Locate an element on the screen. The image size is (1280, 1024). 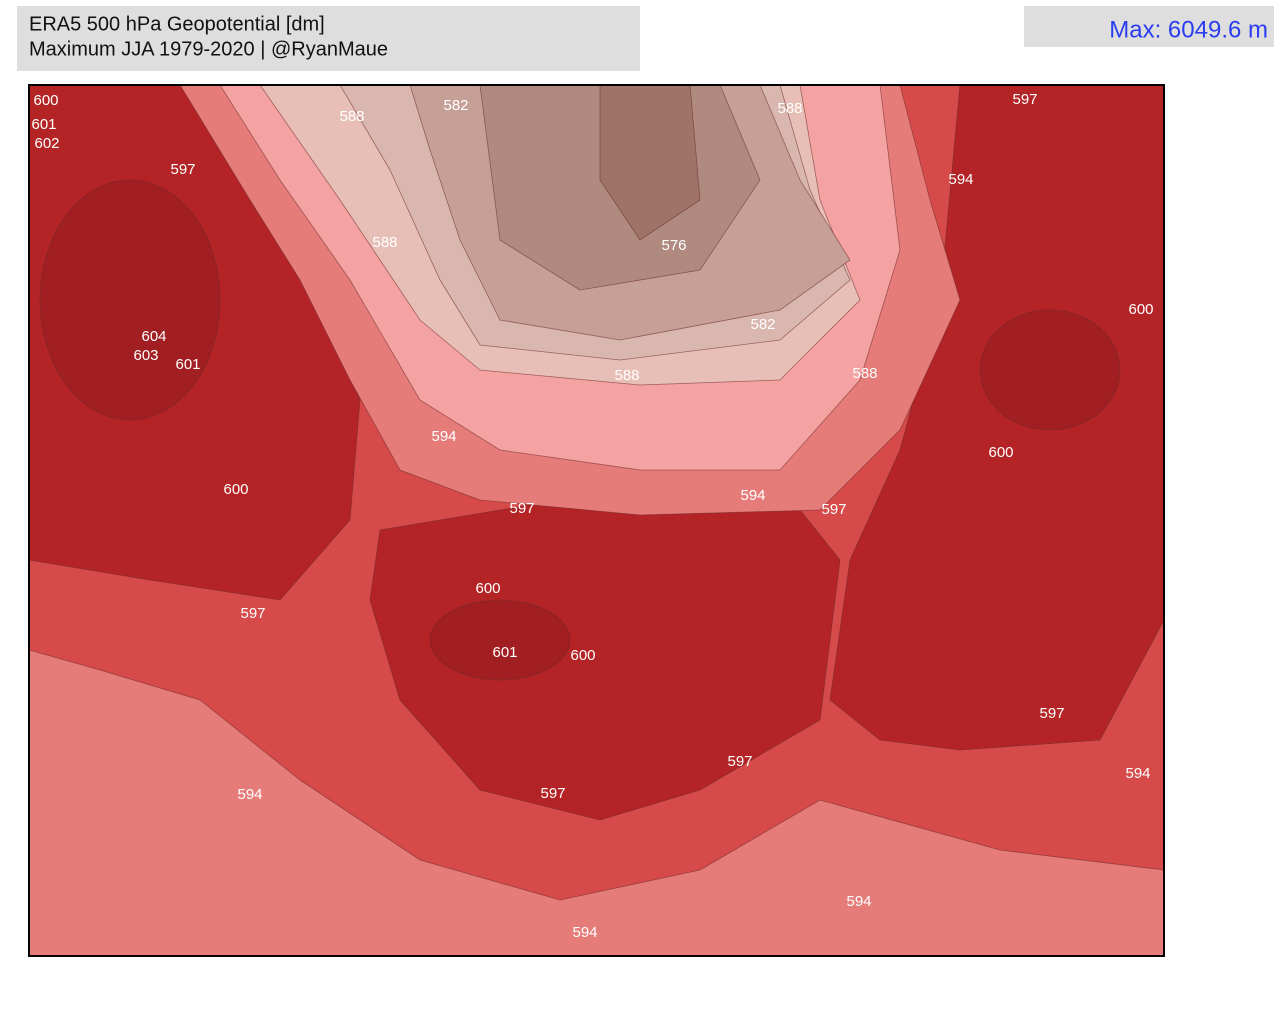
title-box is located at coordinates (328, 38).